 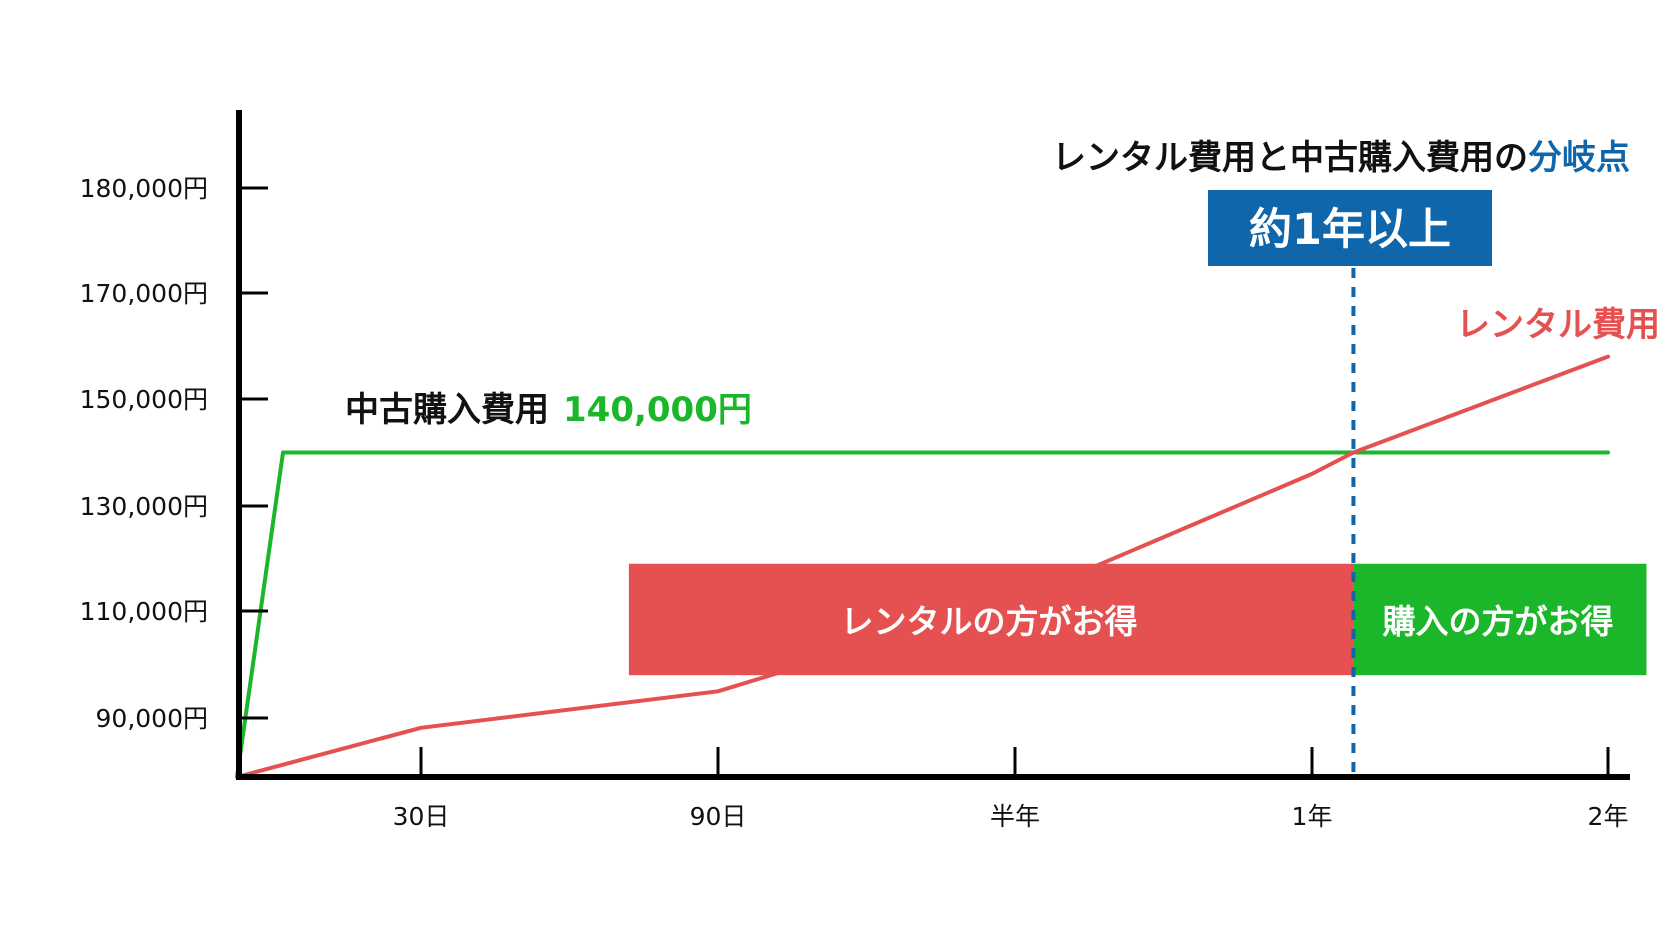 I want to click on advantage-regions, so click(x=1137, y=619).